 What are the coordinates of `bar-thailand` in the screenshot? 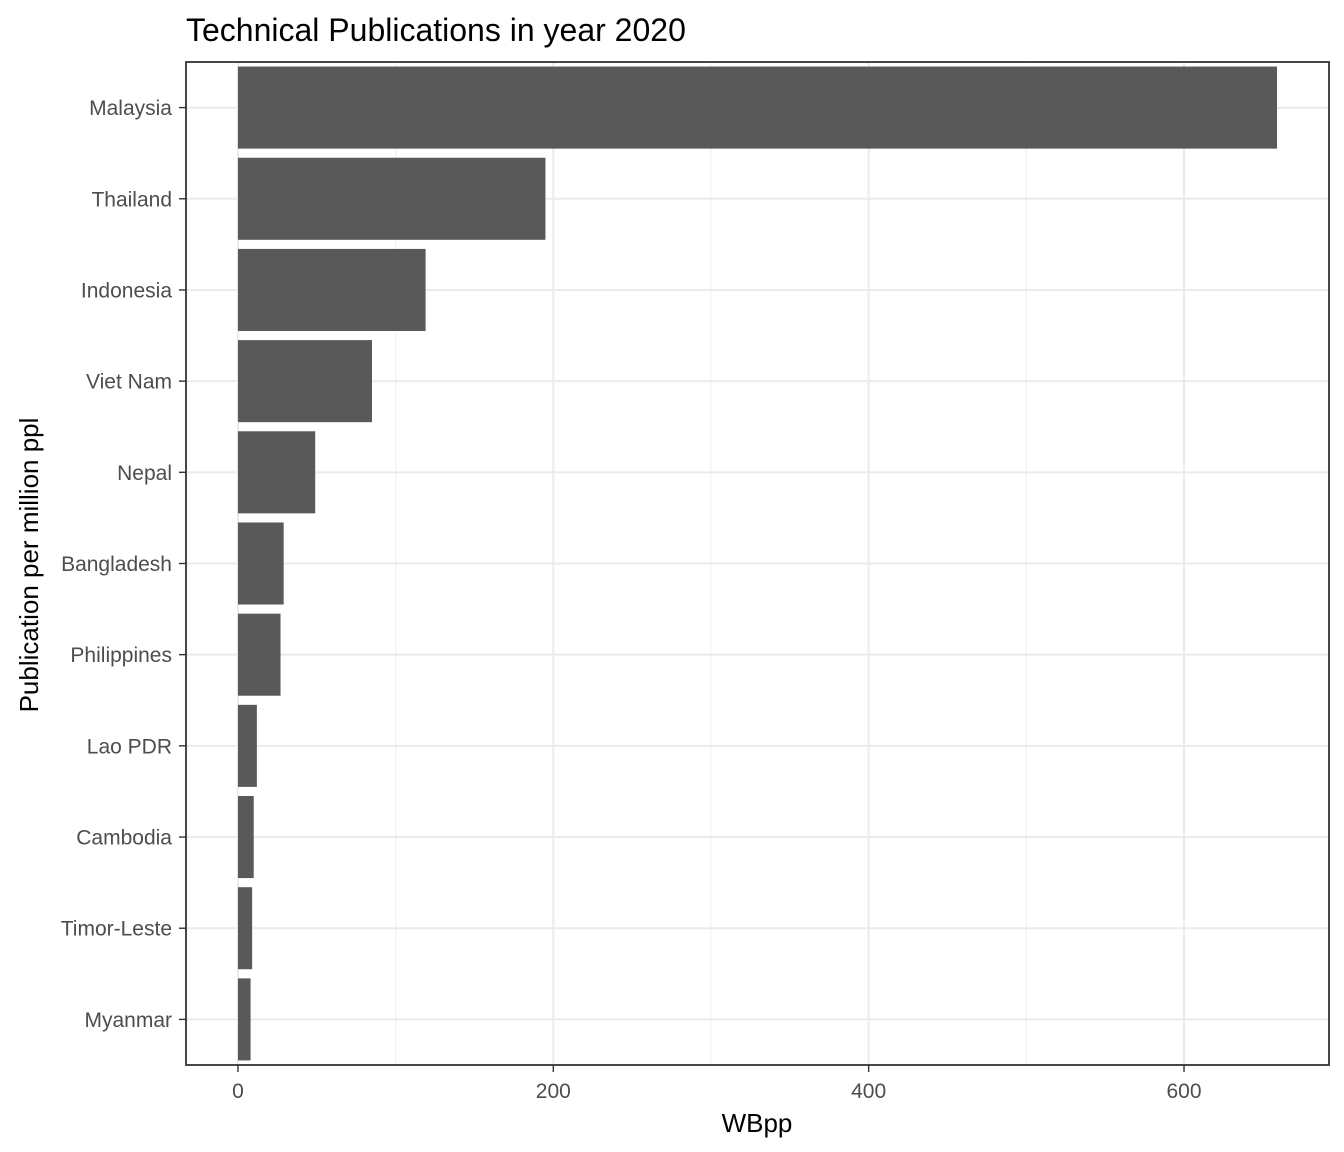 It's located at (391, 198).